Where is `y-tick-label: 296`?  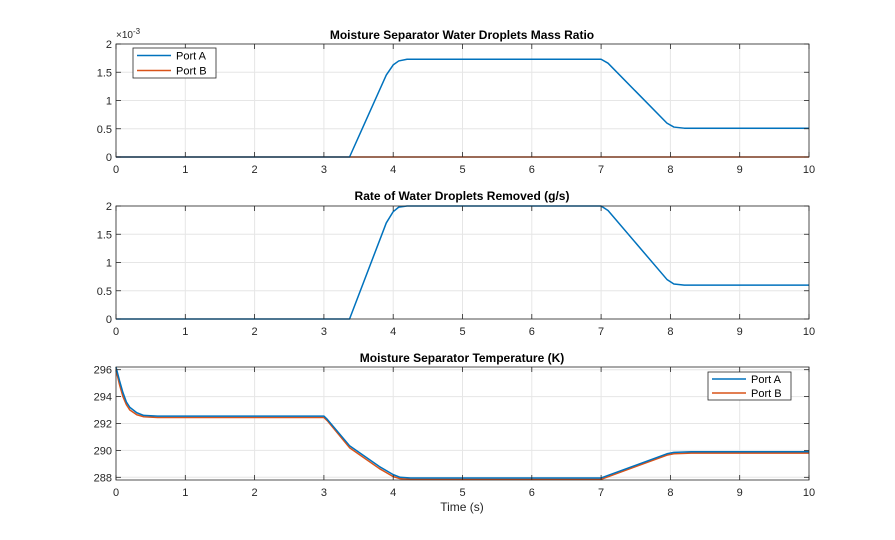 y-tick-label: 296 is located at coordinates (103, 371).